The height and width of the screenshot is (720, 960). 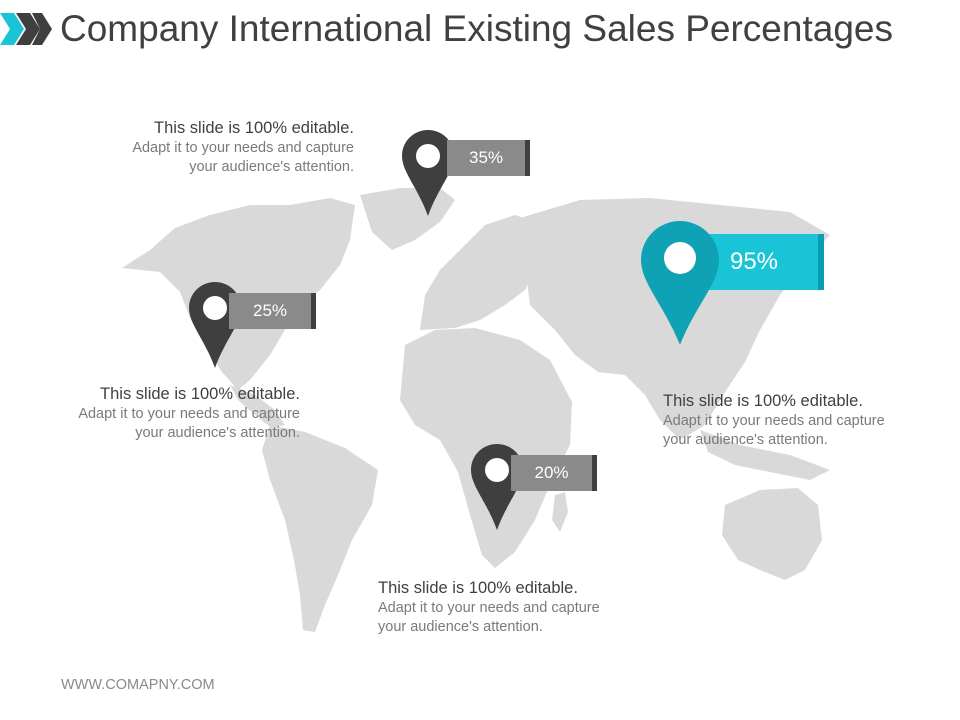 I want to click on map-australia, so click(x=772, y=534).